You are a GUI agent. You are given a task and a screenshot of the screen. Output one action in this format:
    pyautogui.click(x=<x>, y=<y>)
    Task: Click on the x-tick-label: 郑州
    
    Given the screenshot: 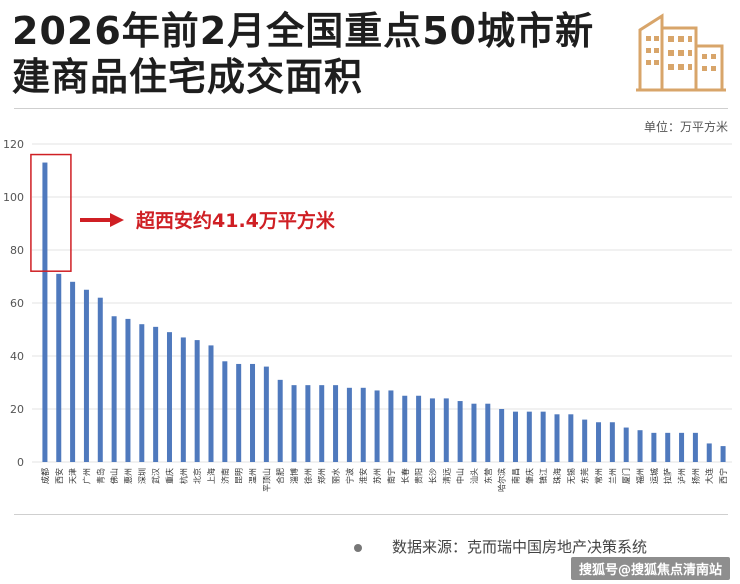 What is the action you would take?
    pyautogui.click(x=322, y=476)
    